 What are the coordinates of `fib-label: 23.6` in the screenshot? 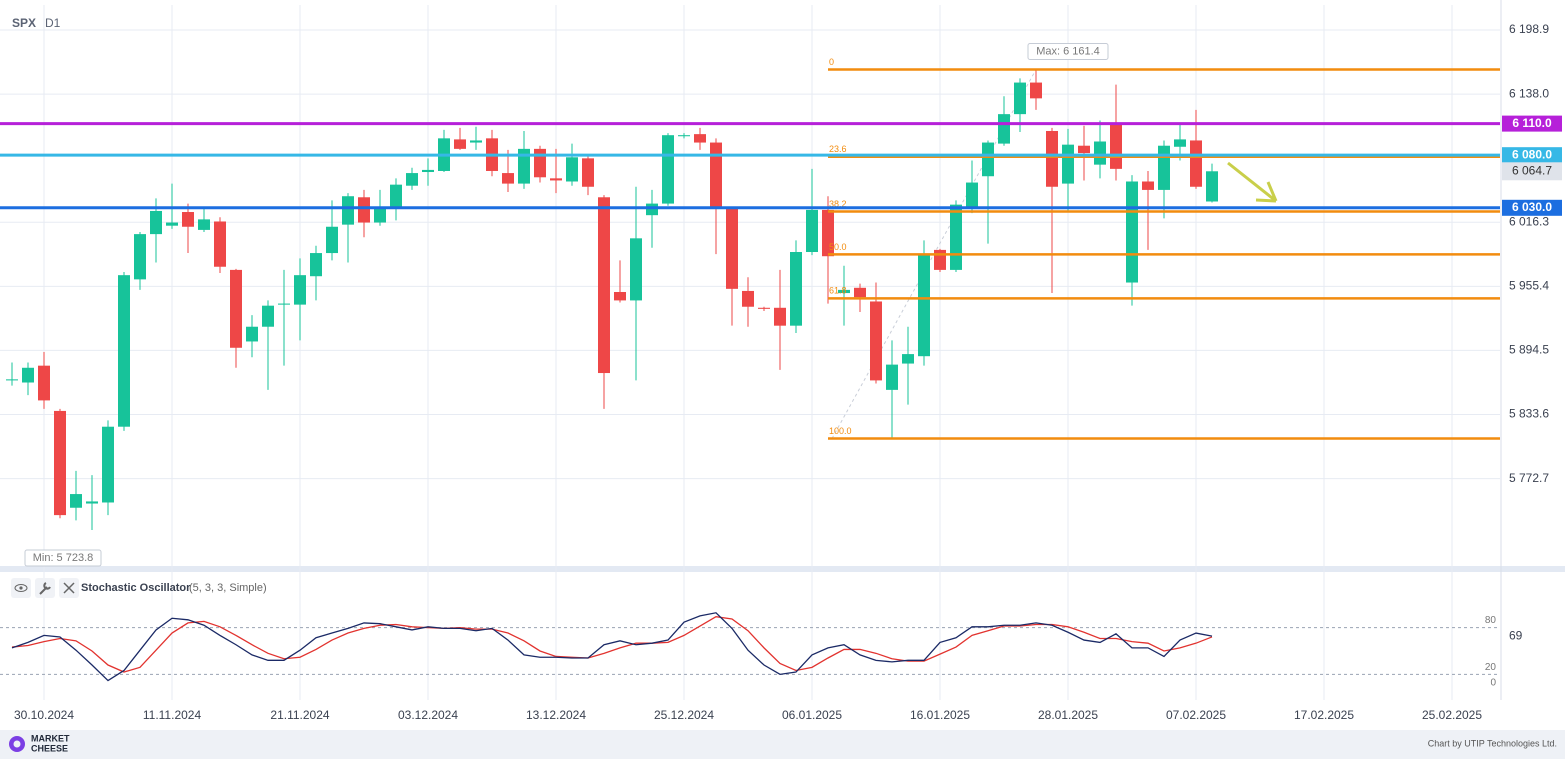 It's located at (838, 149).